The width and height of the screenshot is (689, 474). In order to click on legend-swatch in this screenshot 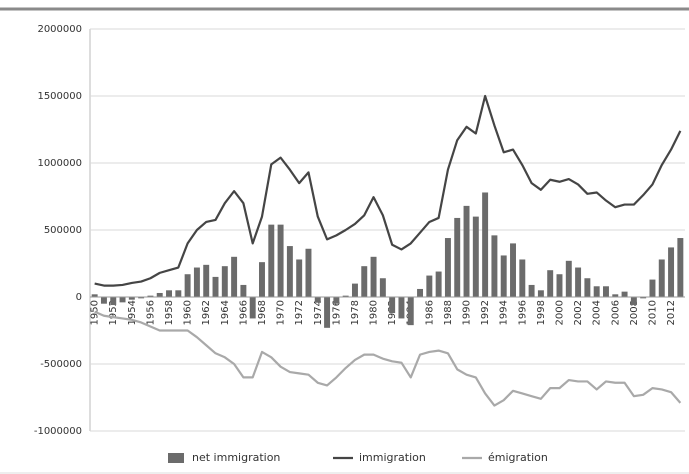, I will do `click(176, 458)`.